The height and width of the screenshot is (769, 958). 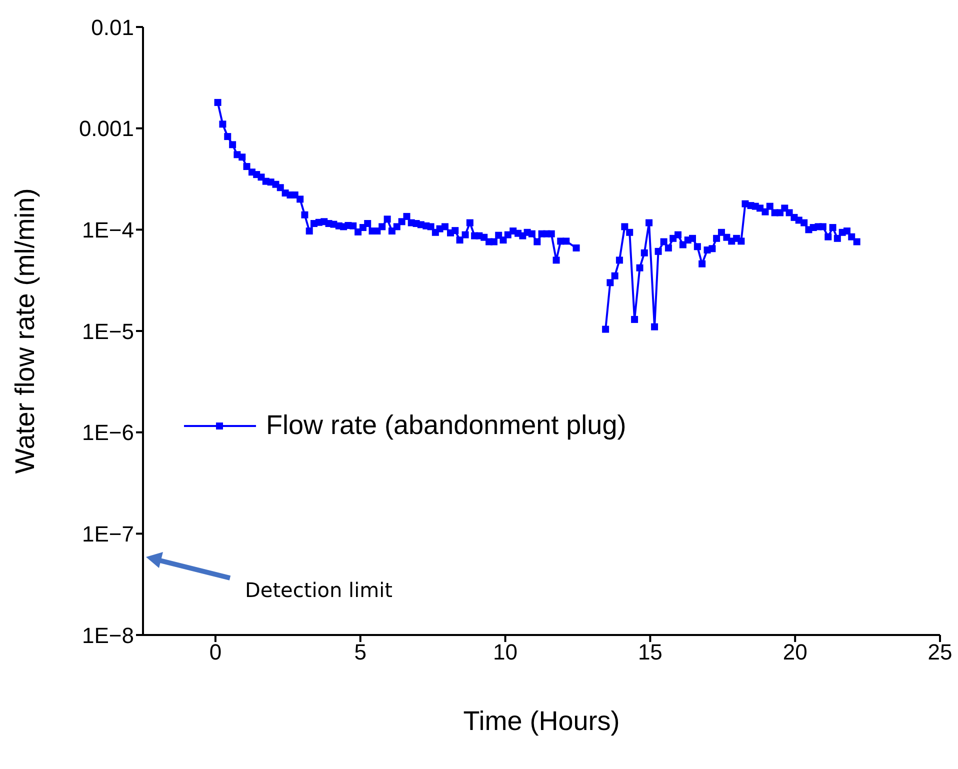 I want to click on x-axis-title: Time (Hours), so click(x=541, y=721).